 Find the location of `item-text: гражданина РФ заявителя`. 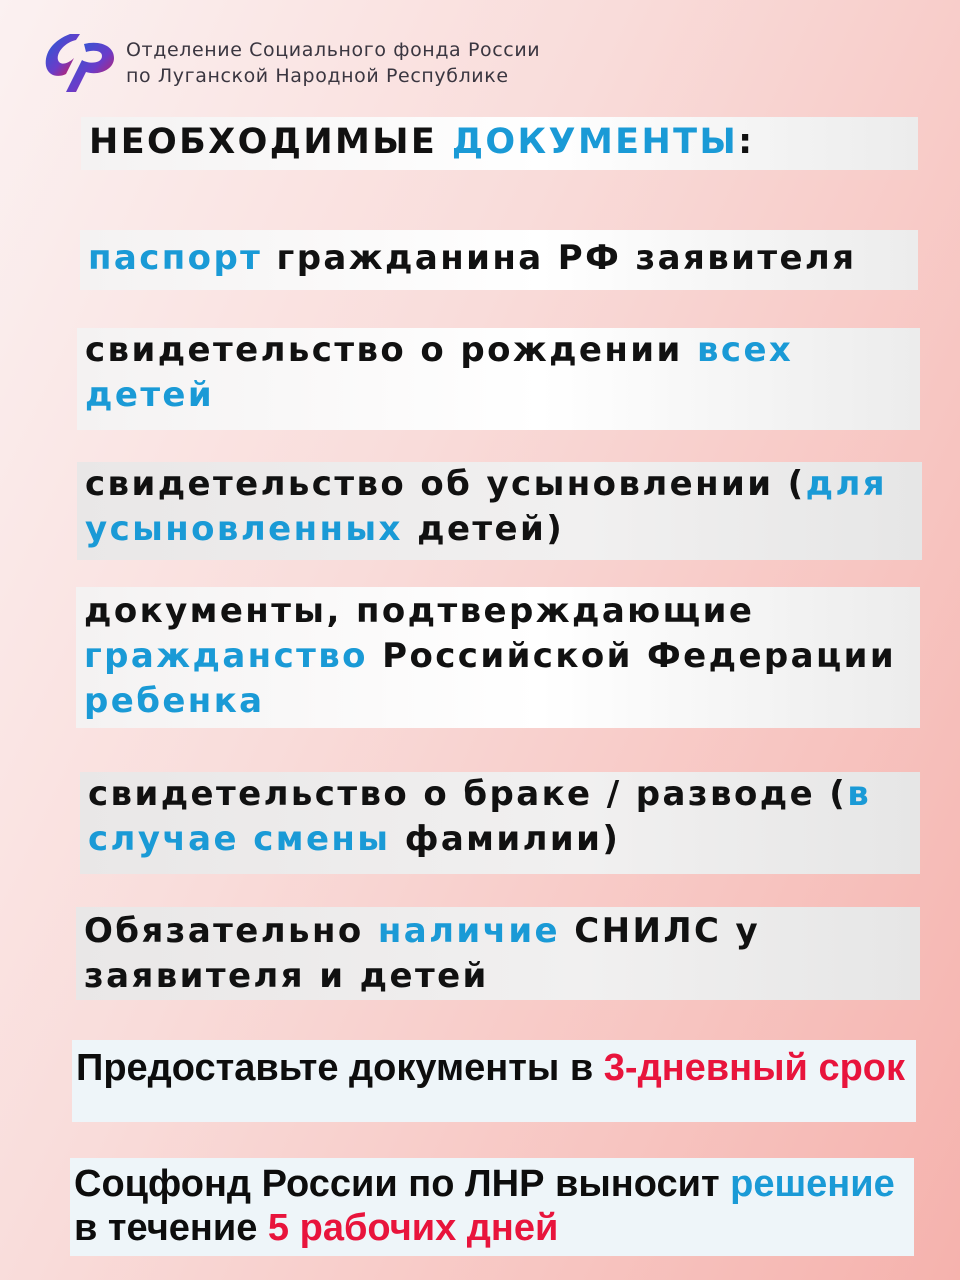

item-text: гражданина РФ заявителя is located at coordinates (559, 258).